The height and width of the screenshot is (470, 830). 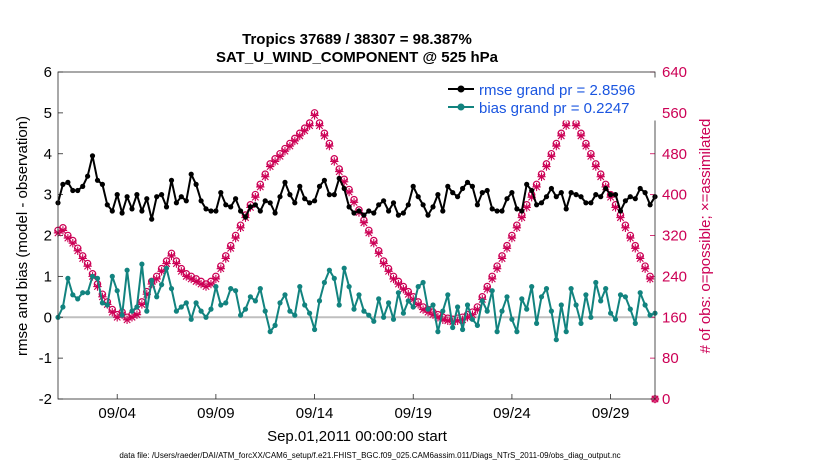 I want to click on left-tick-label: 2, so click(x=48, y=236).